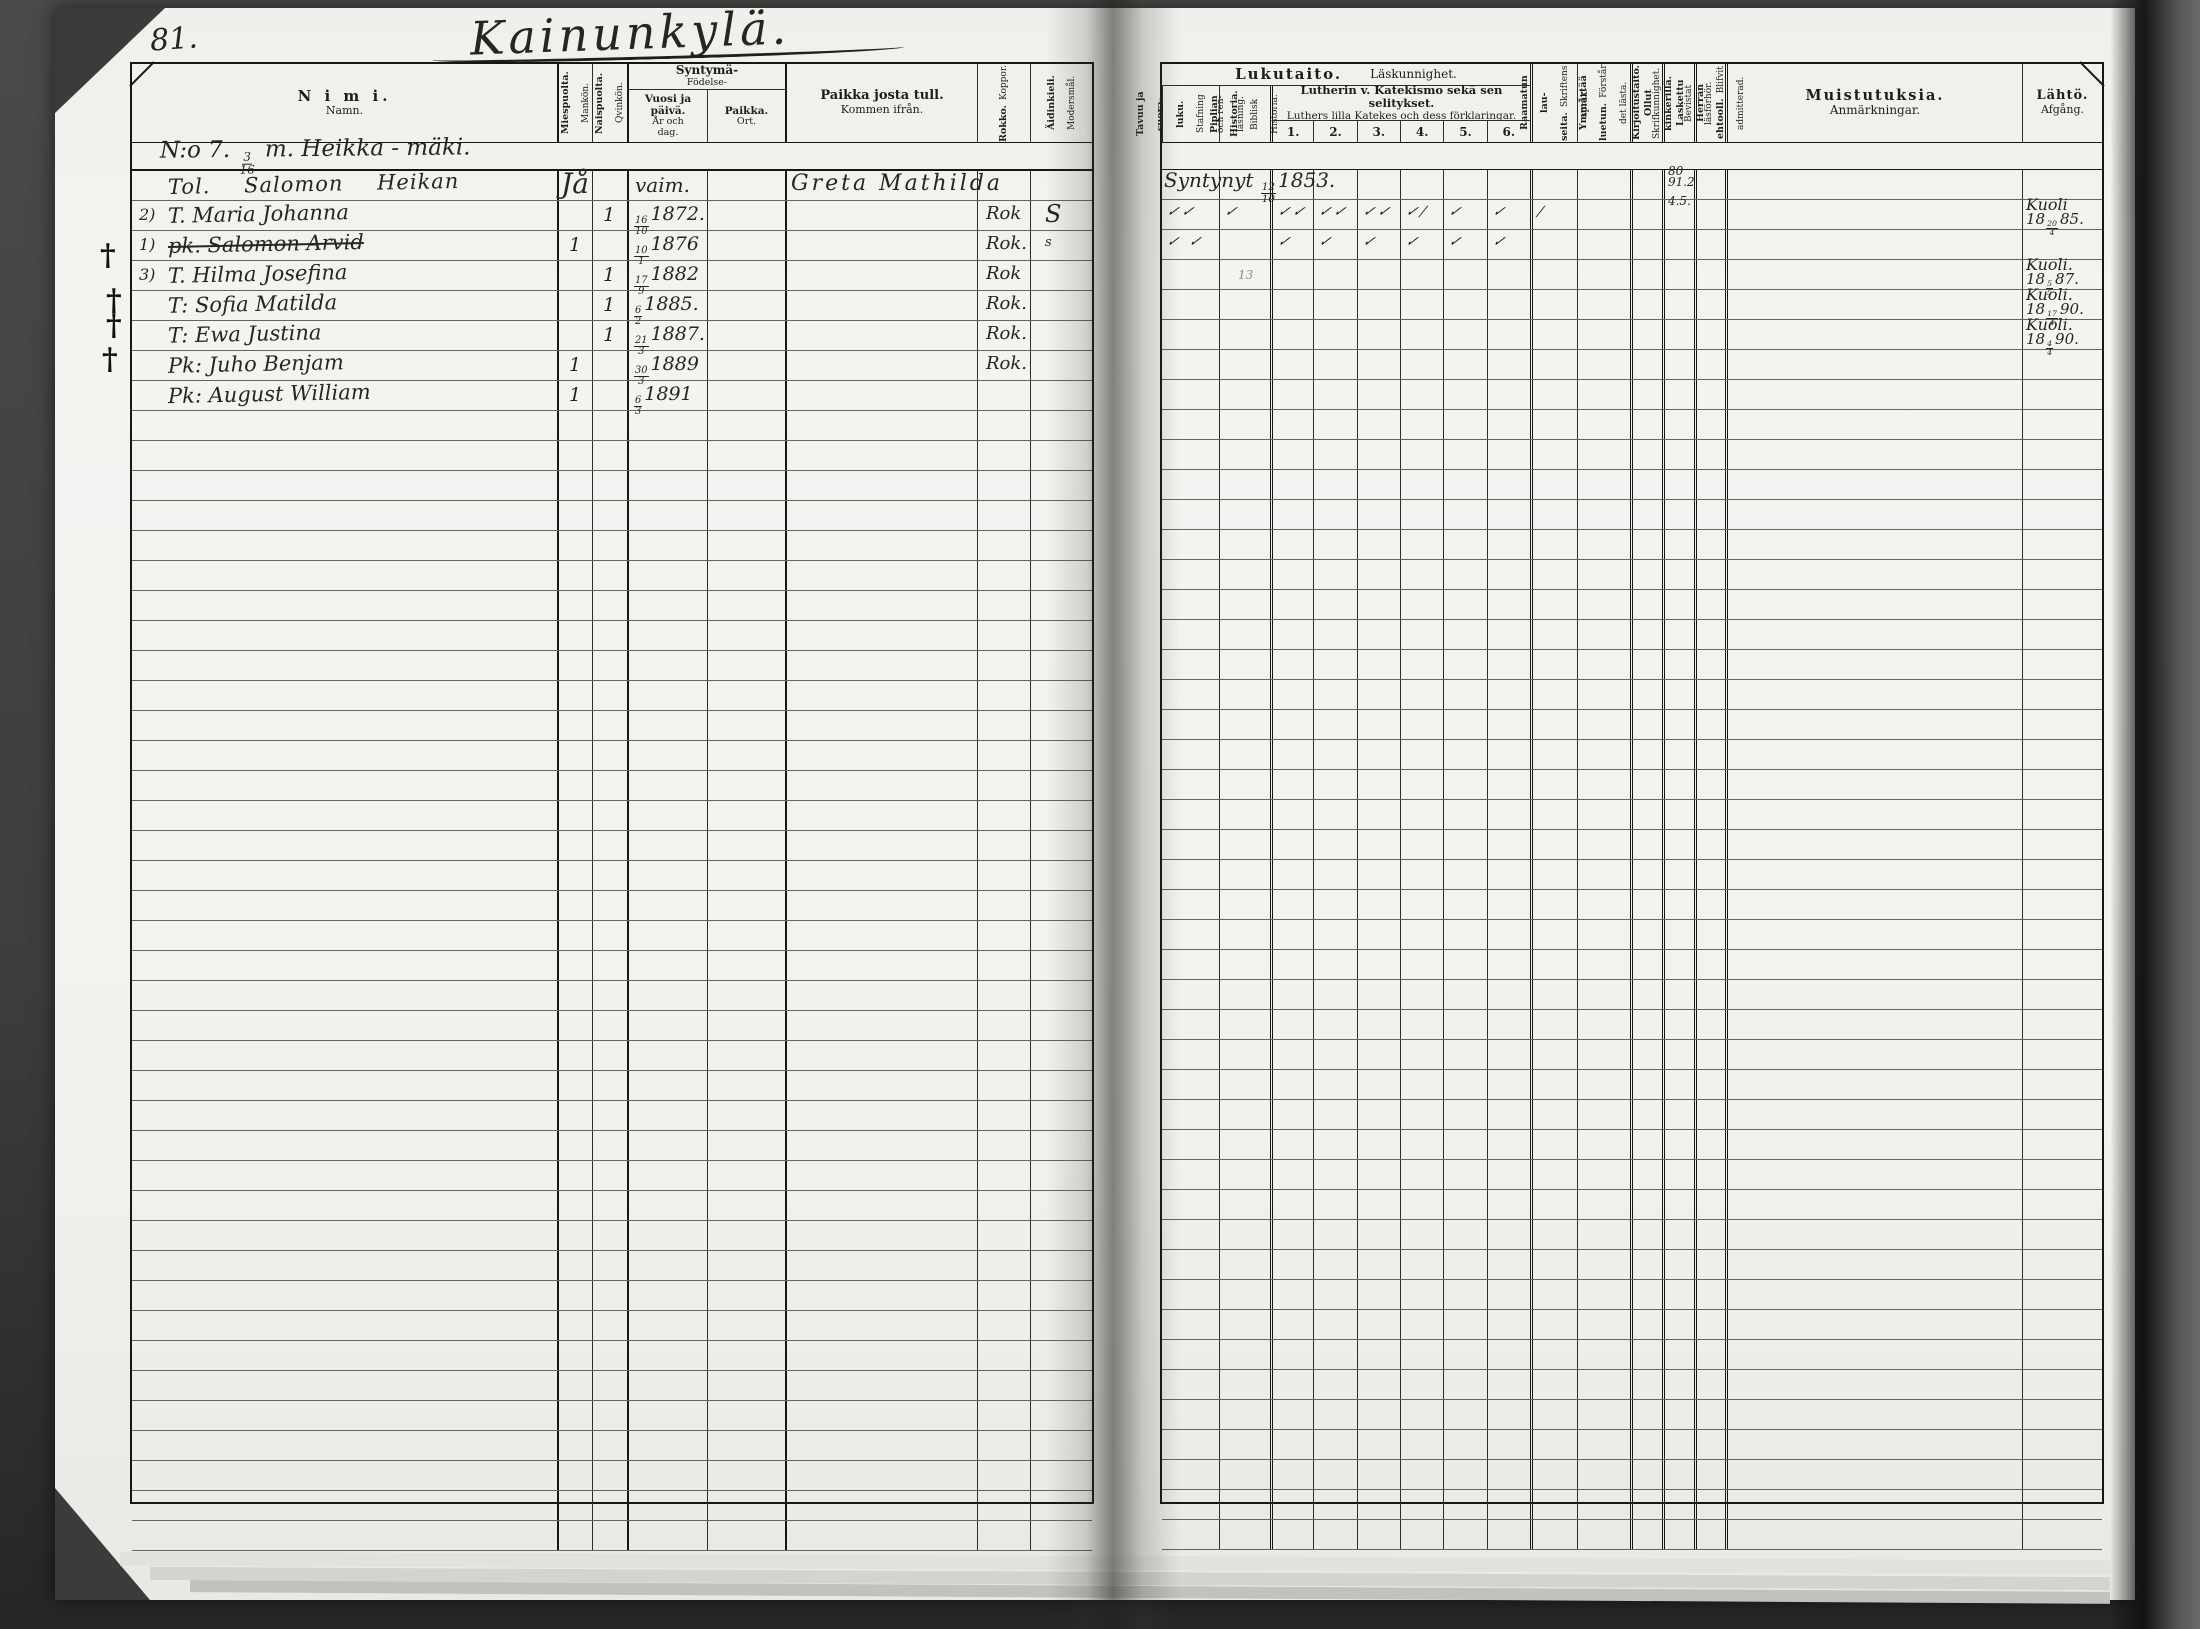  What do you see at coordinates (1500, 212) in the screenshot?
I see `catechism-marks: ✓` at bounding box center [1500, 212].